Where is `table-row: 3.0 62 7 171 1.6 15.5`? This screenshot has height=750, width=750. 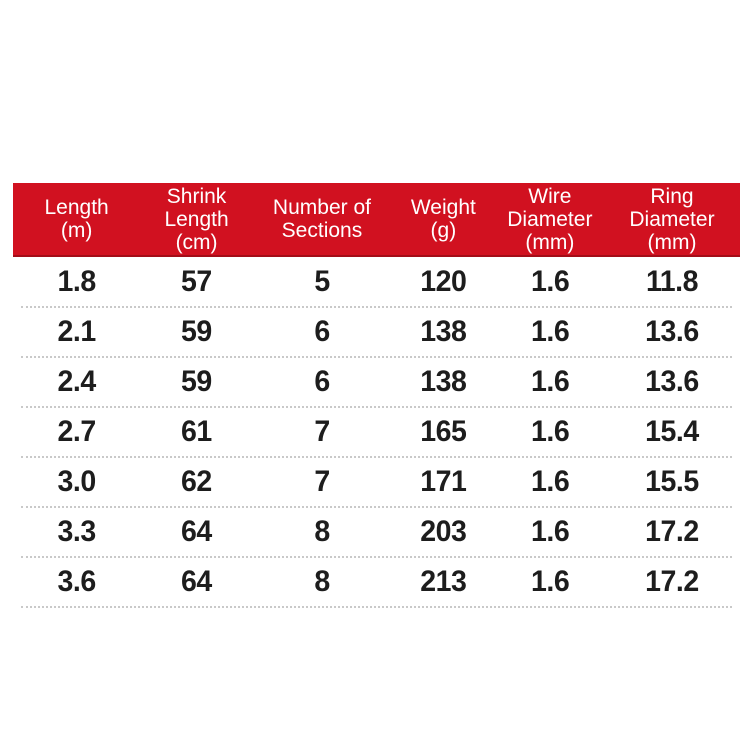
table-row: 3.0 62 7 171 1.6 15.5 is located at coordinates (376, 482).